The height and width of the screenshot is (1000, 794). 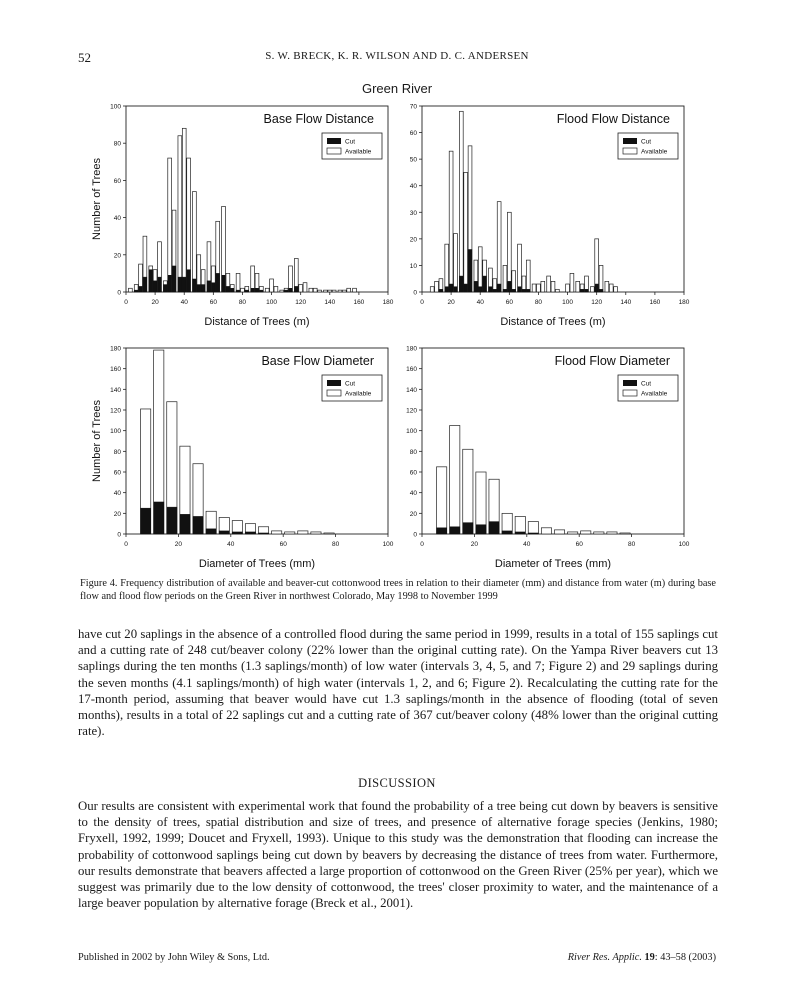 I want to click on y-axis-label: Number of Trees, so click(x=97, y=441).